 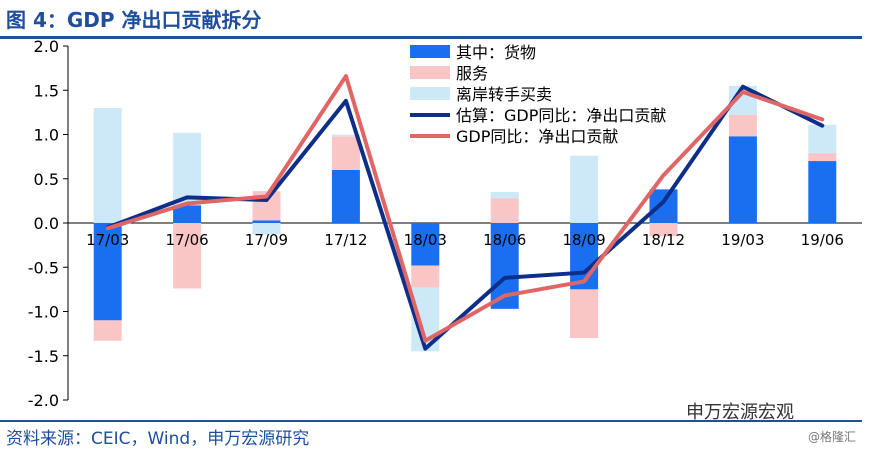 What do you see at coordinates (43, 312) in the screenshot?
I see `y-tick-label: -1.0` at bounding box center [43, 312].